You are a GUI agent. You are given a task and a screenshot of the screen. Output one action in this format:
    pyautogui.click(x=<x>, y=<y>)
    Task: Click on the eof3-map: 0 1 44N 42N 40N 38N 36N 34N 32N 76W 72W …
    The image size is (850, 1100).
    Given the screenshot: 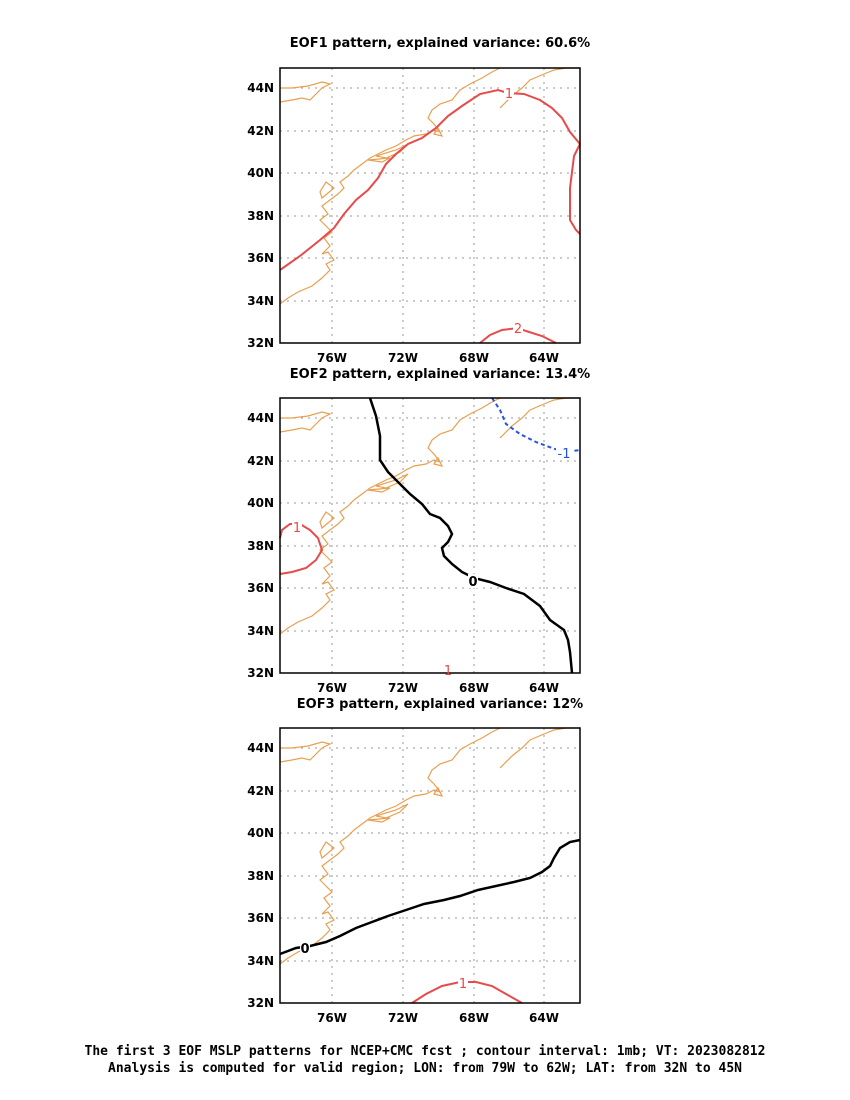 What is the action you would take?
    pyautogui.click(x=414, y=876)
    